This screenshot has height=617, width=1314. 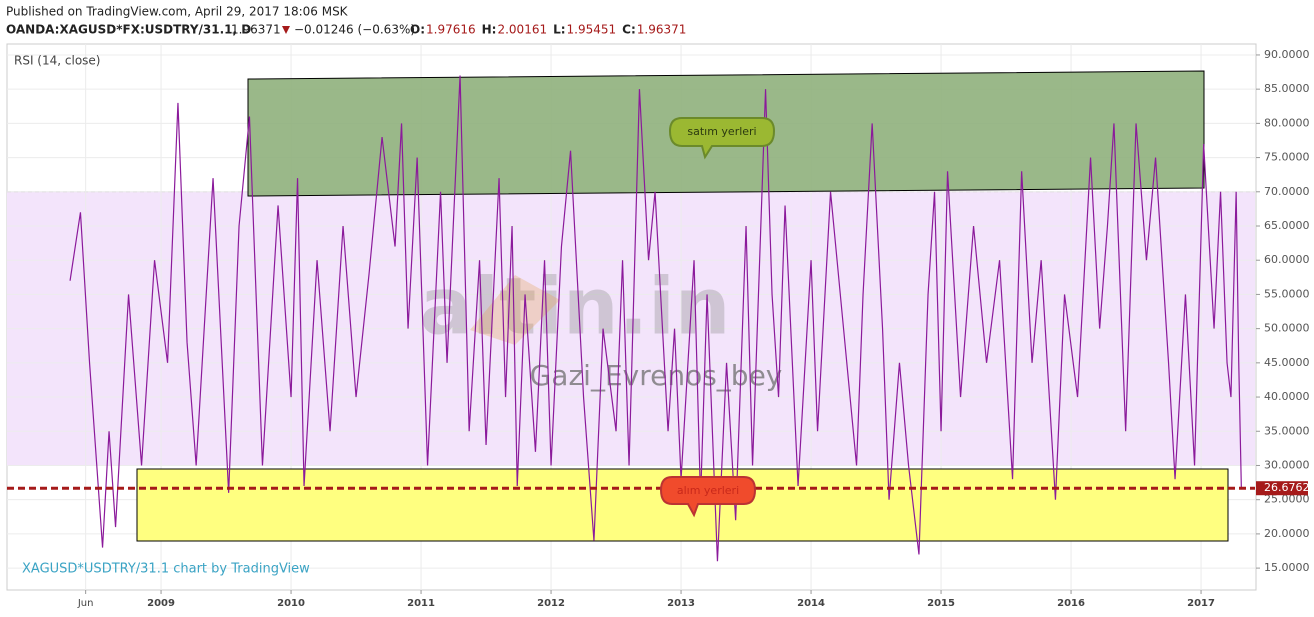 What do you see at coordinates (1287, 259) in the screenshot?
I see `y-tick-label: 60.0000` at bounding box center [1287, 259].